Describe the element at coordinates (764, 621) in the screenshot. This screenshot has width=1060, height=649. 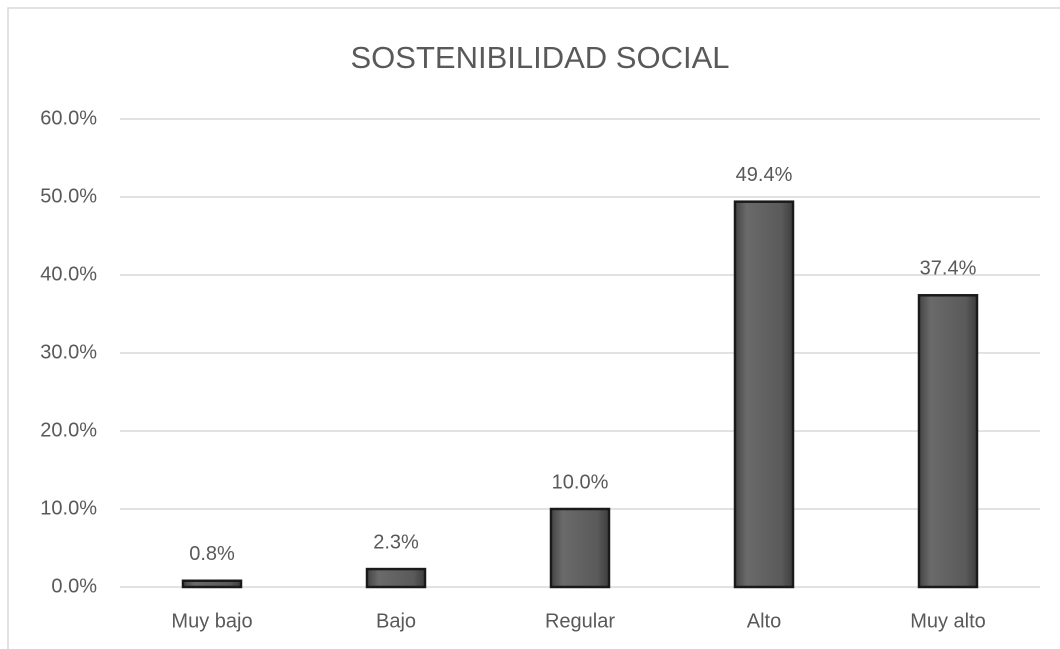
I see `x-tick-label: Alto` at that location.